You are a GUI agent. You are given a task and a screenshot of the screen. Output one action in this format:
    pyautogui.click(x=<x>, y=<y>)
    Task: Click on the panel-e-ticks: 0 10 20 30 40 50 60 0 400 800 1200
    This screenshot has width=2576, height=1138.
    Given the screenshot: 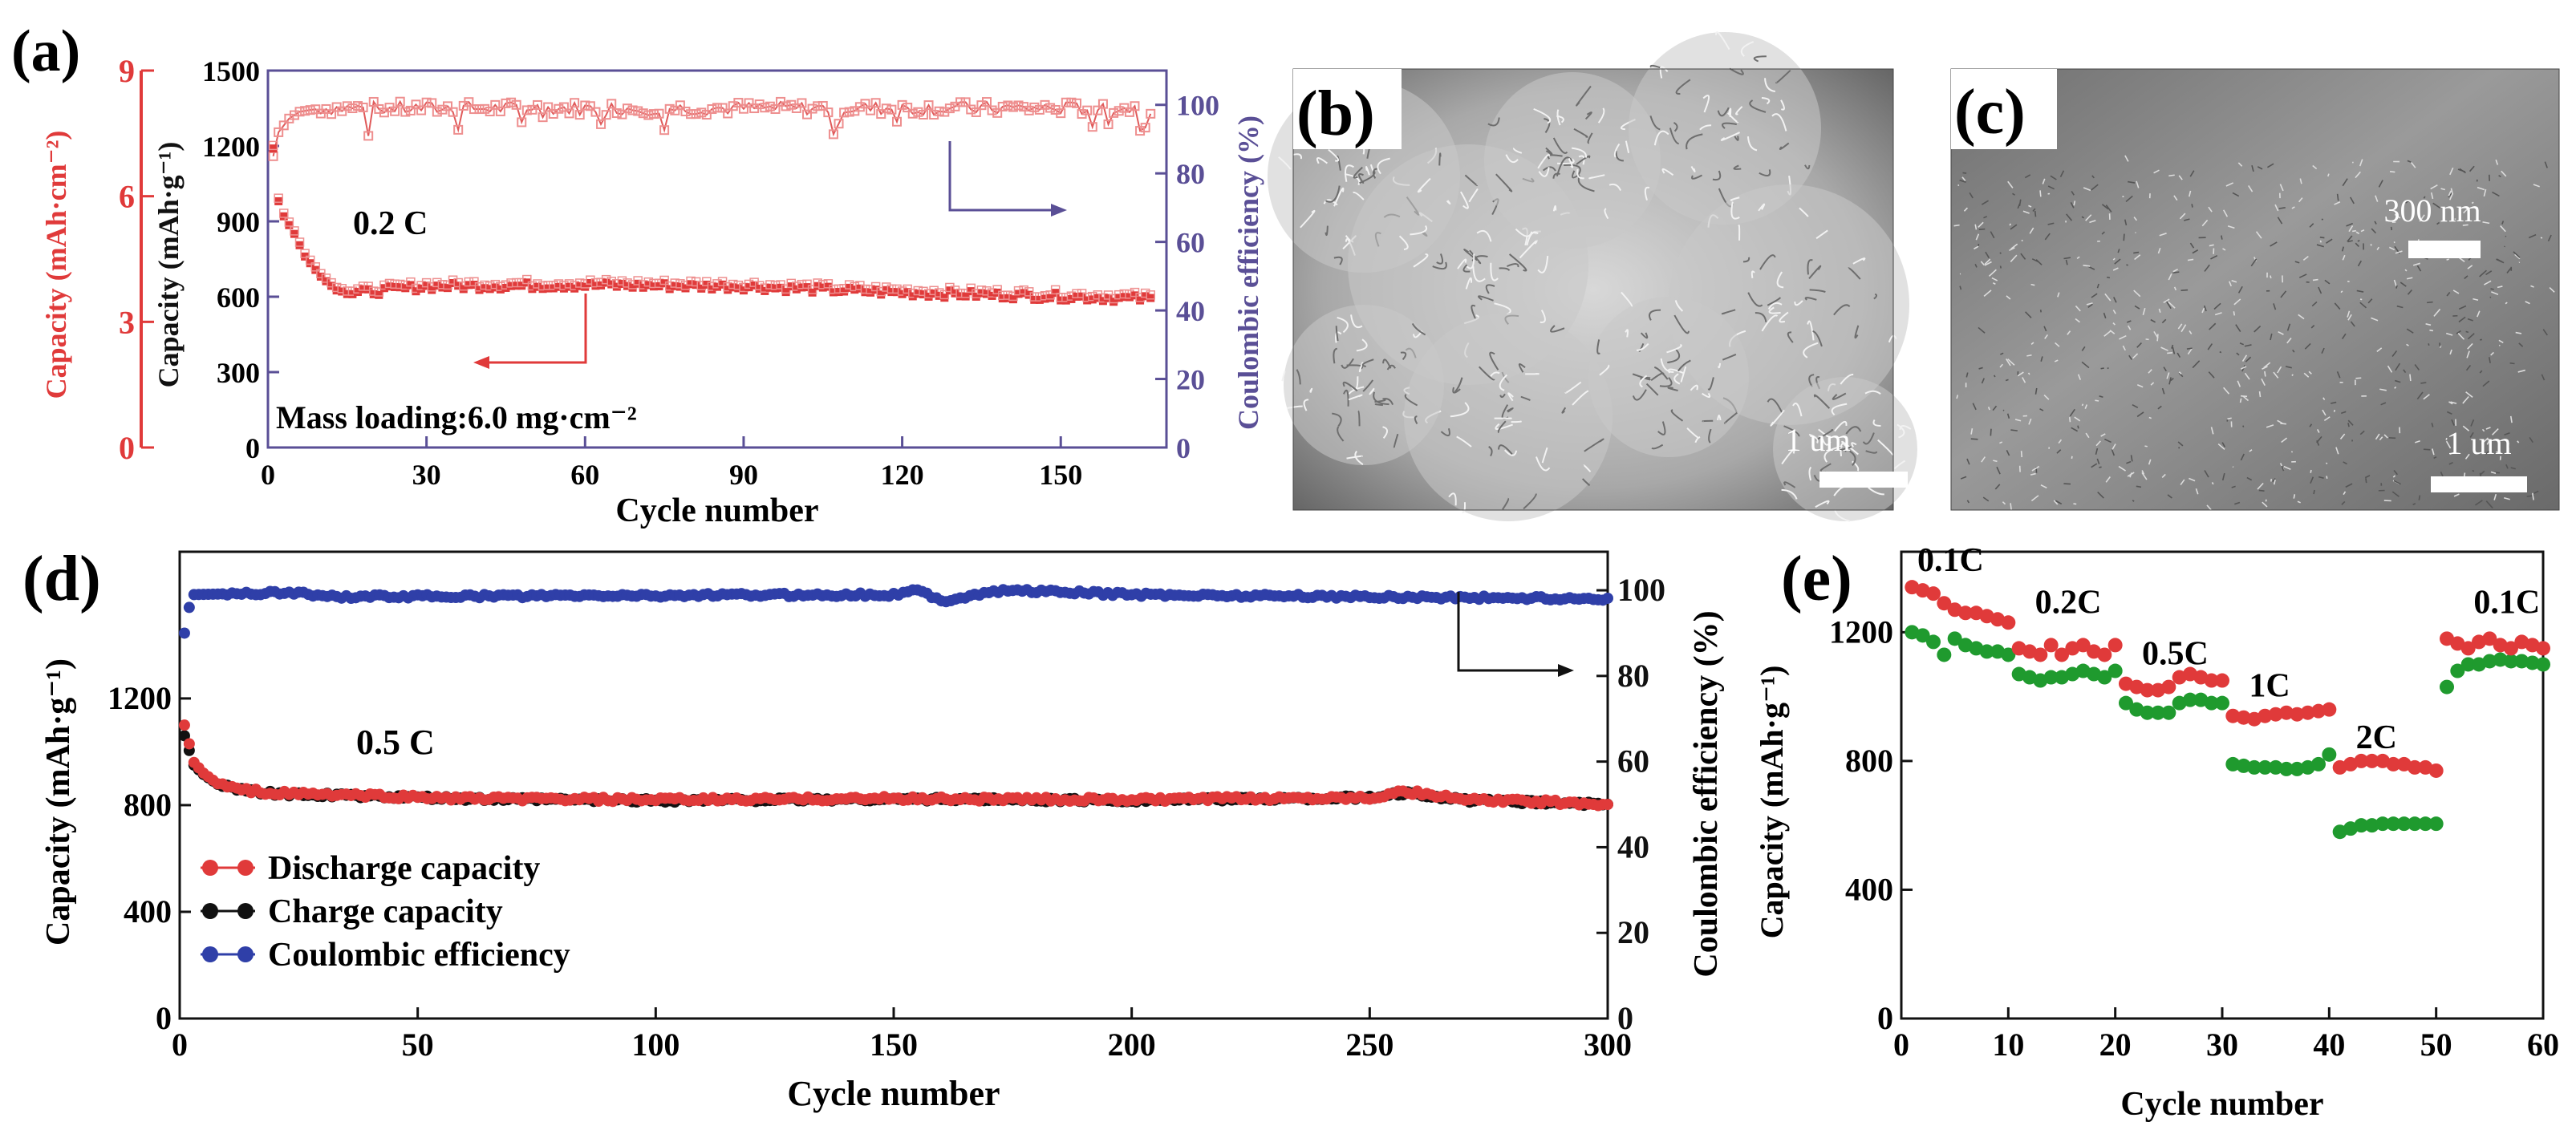 What is the action you would take?
    pyautogui.click(x=2194, y=838)
    